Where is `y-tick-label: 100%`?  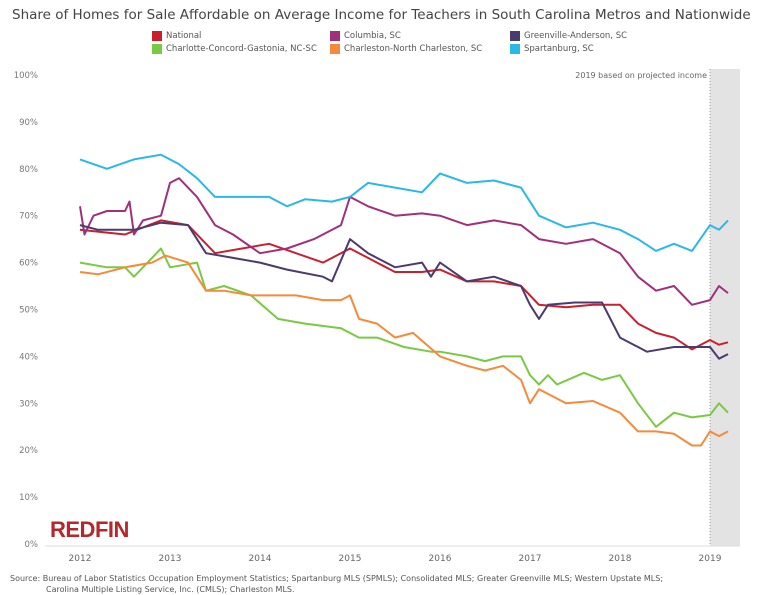 y-tick-label: 100% is located at coordinates (26, 76).